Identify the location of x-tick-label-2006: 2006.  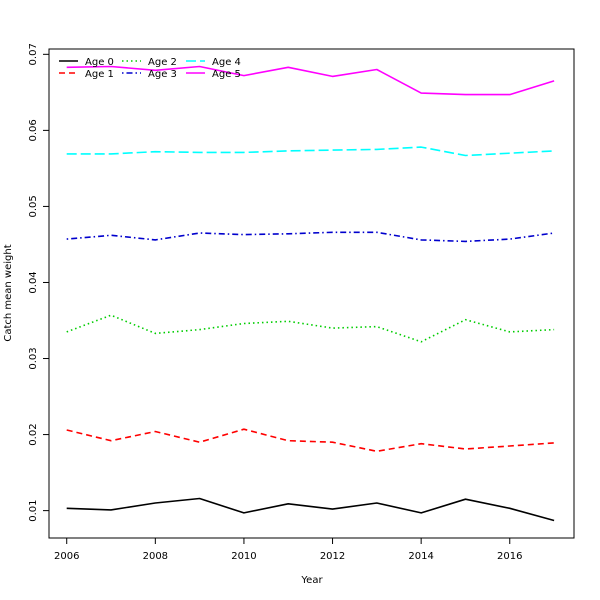
(66, 556).